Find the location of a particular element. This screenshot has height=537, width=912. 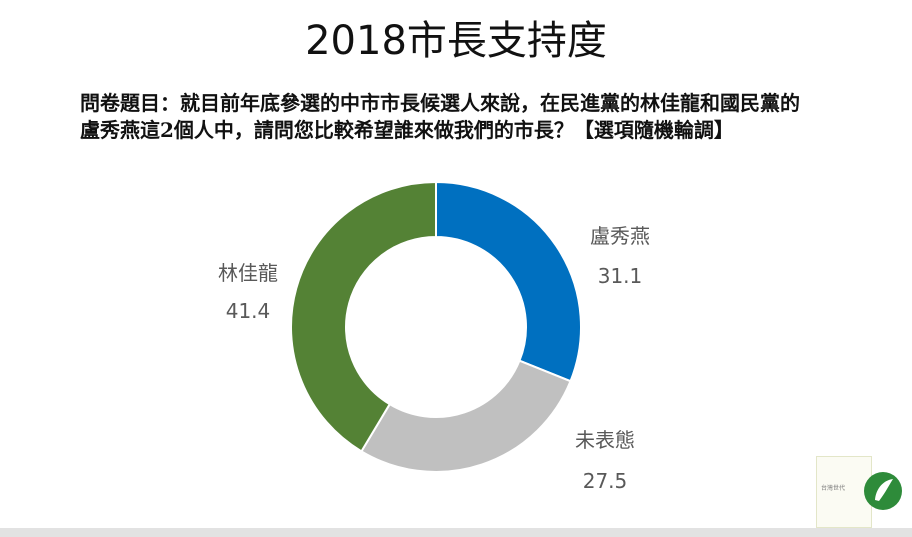

logo-text: 台灣世代 is located at coordinates (833, 488).